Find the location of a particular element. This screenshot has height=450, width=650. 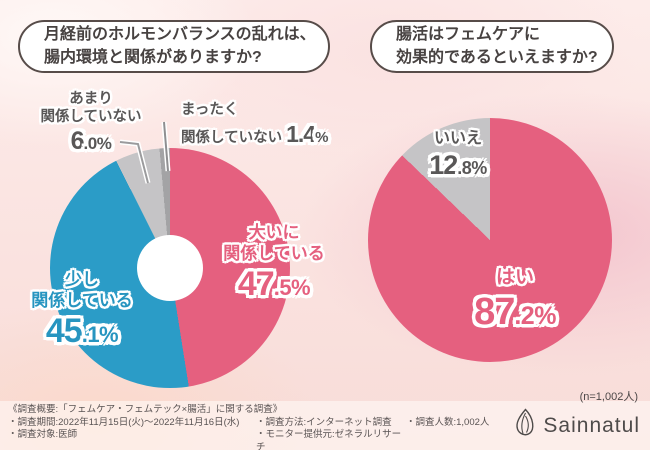

value-somewhat-related: 45.1% is located at coordinates (82, 331).